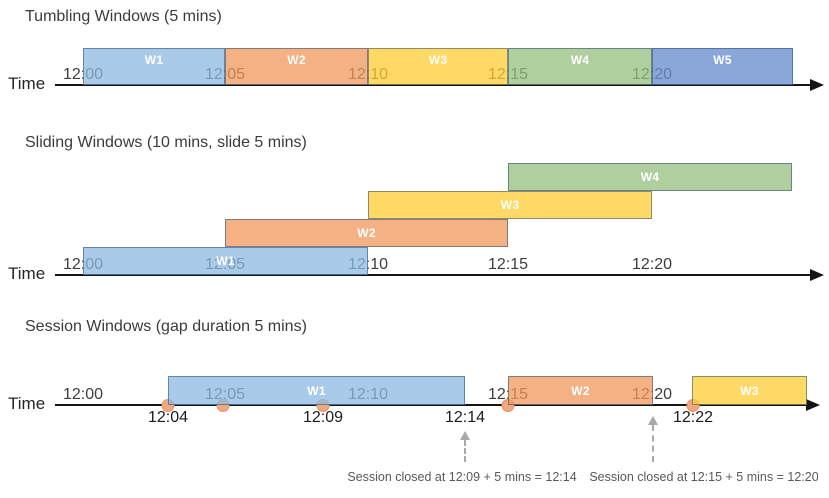  Describe the element at coordinates (465, 417) in the screenshot. I see `event-time-label: 12:14` at that location.